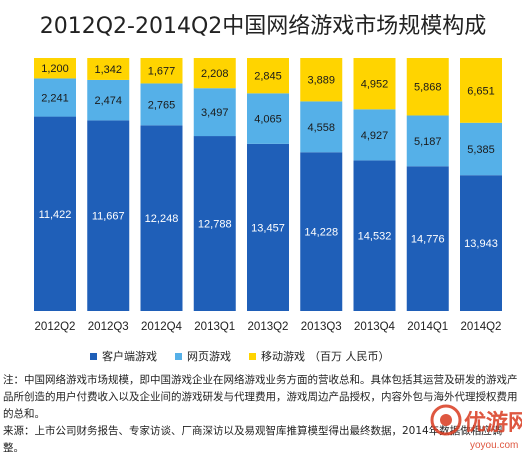  I want to click on category-label-2014Q1: 2014Q1, so click(427, 327).